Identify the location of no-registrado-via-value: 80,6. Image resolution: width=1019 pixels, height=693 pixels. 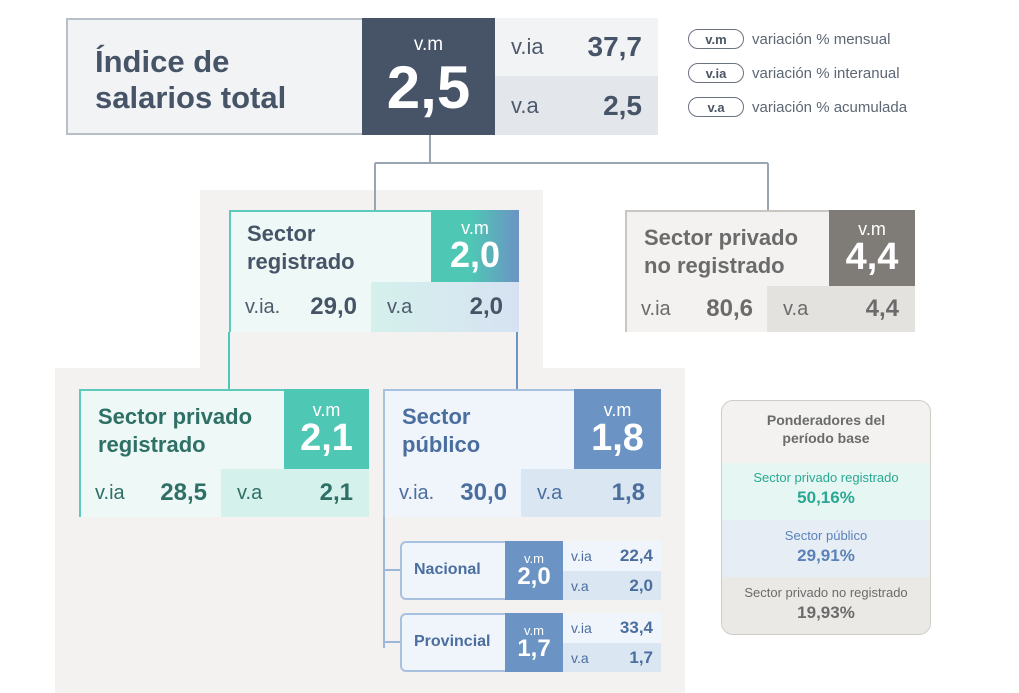
(729, 308).